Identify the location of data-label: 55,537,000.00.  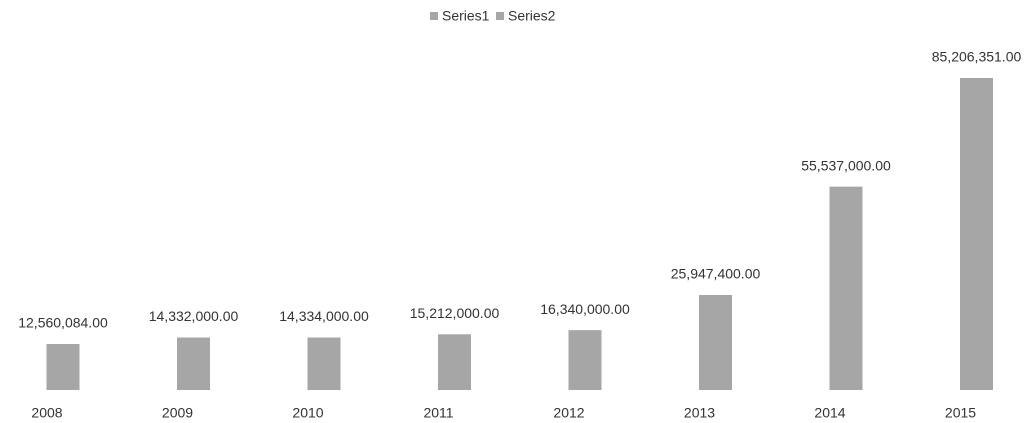
(846, 165).